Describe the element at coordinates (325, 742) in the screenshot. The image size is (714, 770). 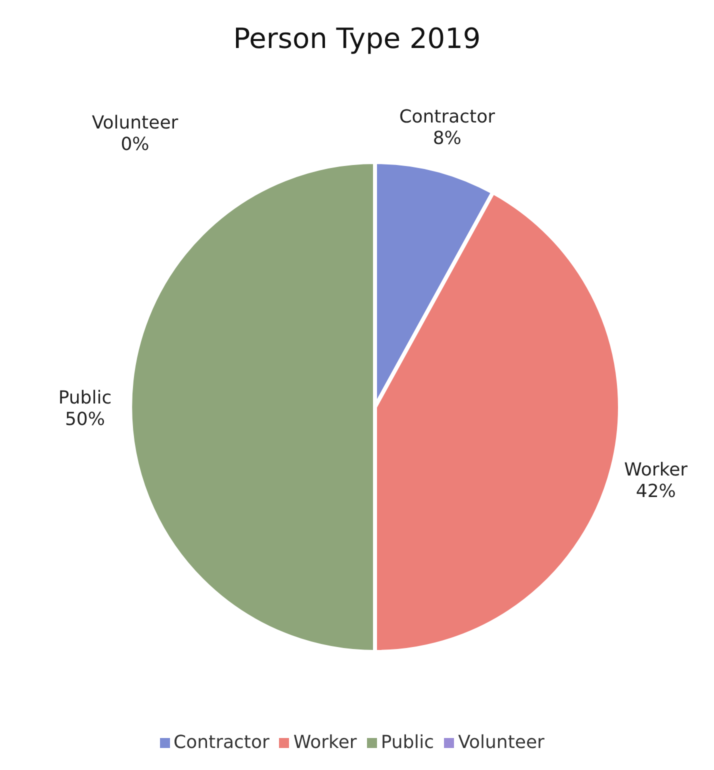
I see `legend-label: Worker` at that location.